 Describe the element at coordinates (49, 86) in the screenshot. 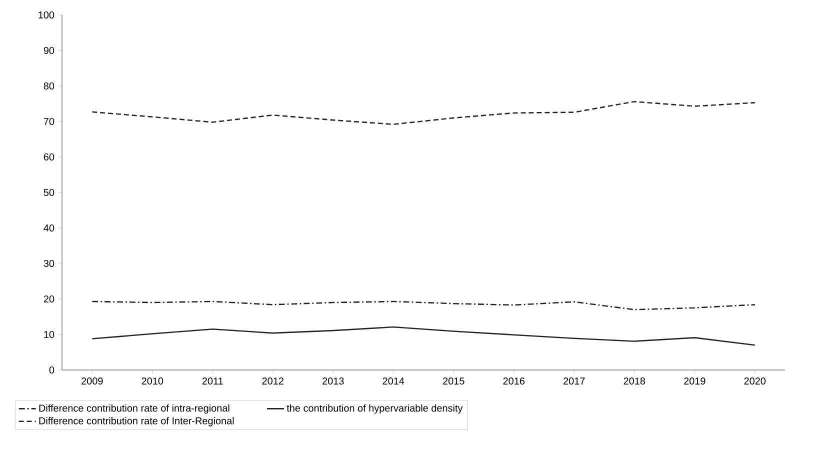

I see `y-tick-label: 80` at that location.